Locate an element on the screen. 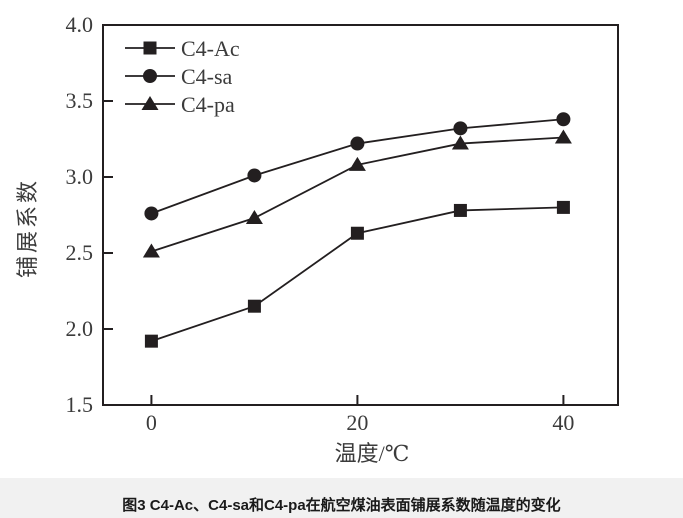 This screenshot has width=683, height=518. figure-caption: 图3 C4-Ac、C4-sa和C4-pa在航空煤油表面铺展系数随温度的变化 is located at coordinates (341, 505).